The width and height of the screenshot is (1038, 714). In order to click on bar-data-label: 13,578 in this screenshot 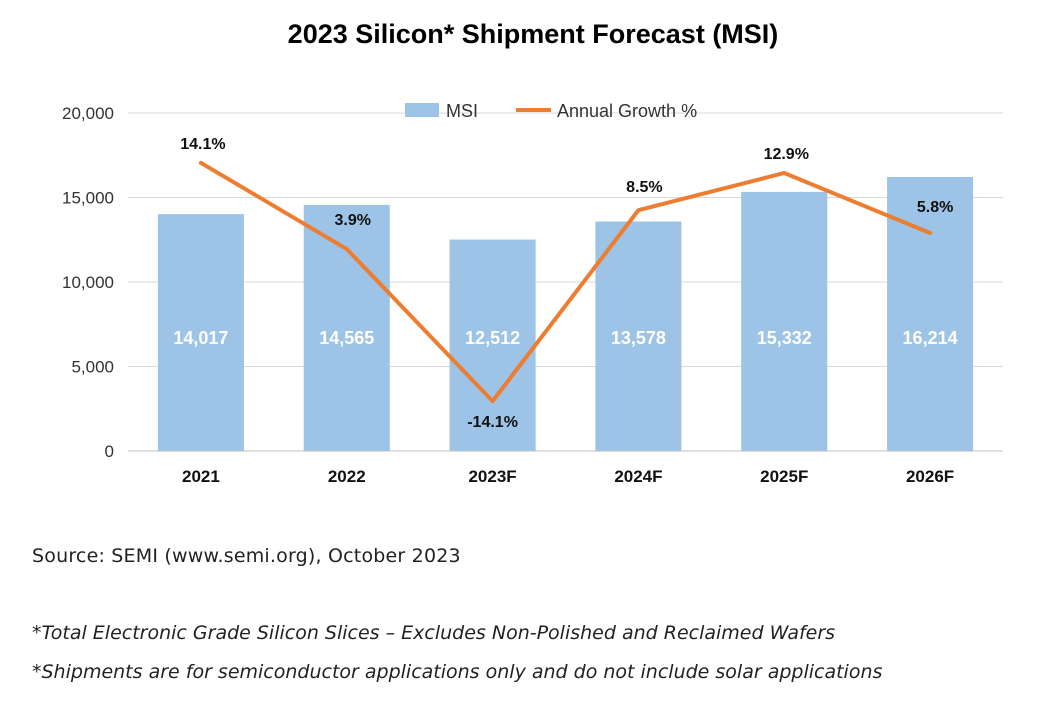, I will do `click(638, 338)`.